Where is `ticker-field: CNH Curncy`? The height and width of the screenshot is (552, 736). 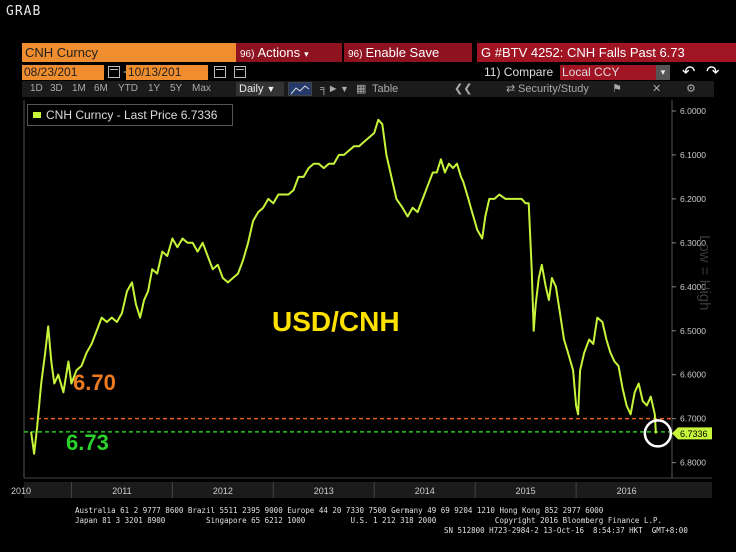
ticker-field: CNH Curncy is located at coordinates (129, 52).